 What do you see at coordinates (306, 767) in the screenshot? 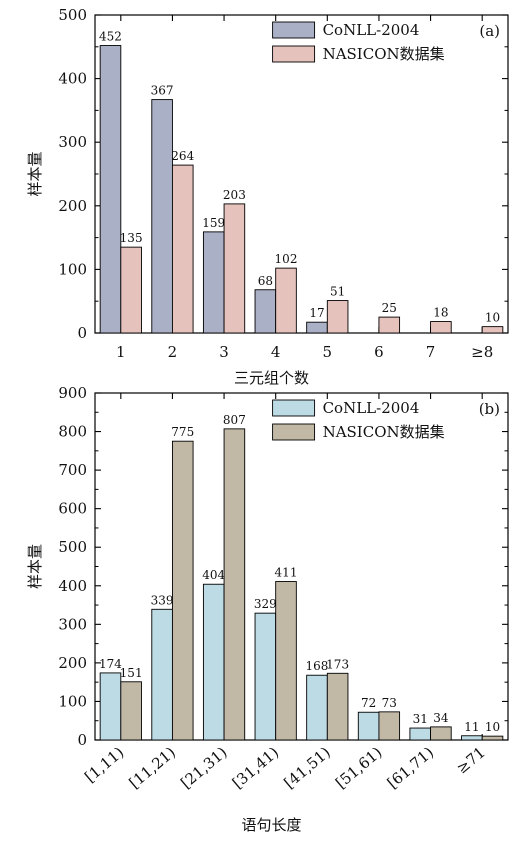
I see `chart-b-xtick-label: [41,51)` at bounding box center [306, 767].